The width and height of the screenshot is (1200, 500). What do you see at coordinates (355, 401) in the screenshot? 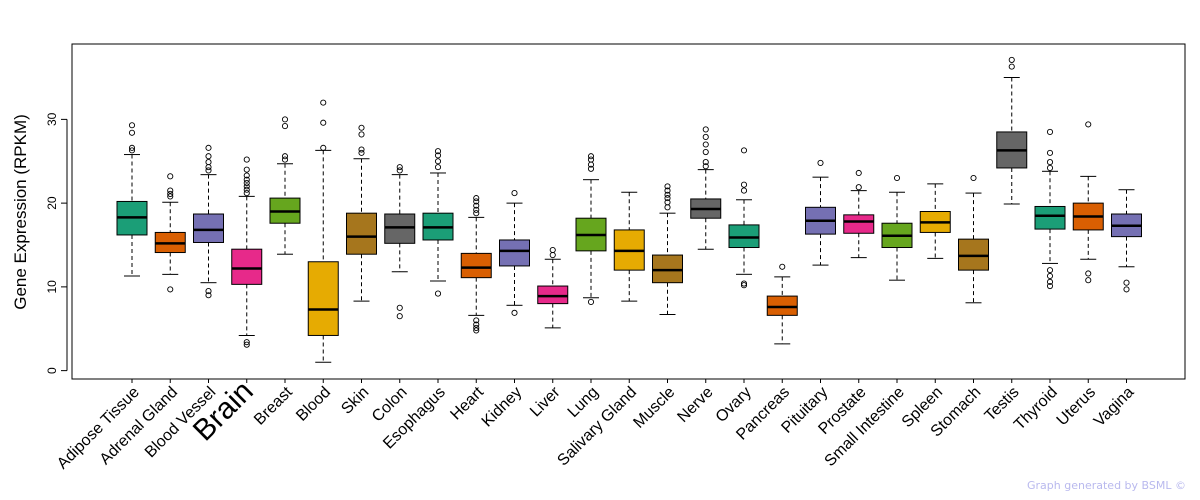
I see `x-label-skin: Skin` at bounding box center [355, 401].